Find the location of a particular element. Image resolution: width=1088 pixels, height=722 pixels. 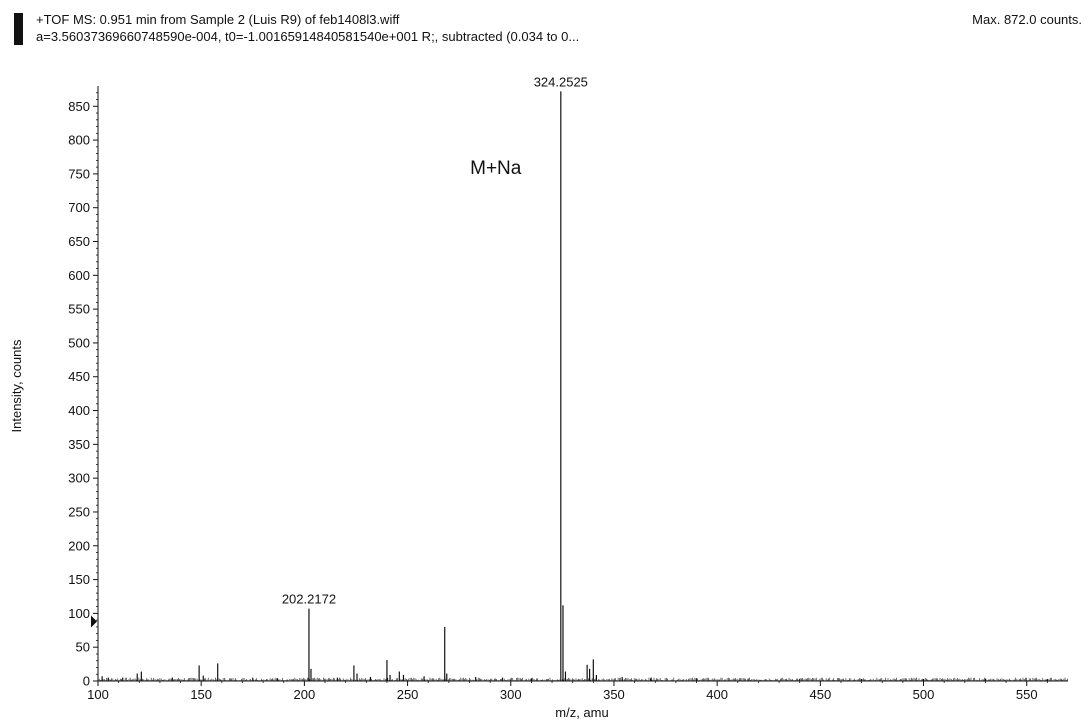

y-axis-label: Intensity, counts is located at coordinates (16, 385).